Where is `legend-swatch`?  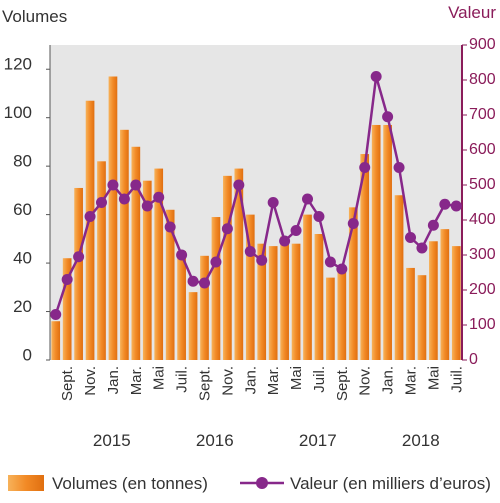 legend-swatch is located at coordinates (26, 483).